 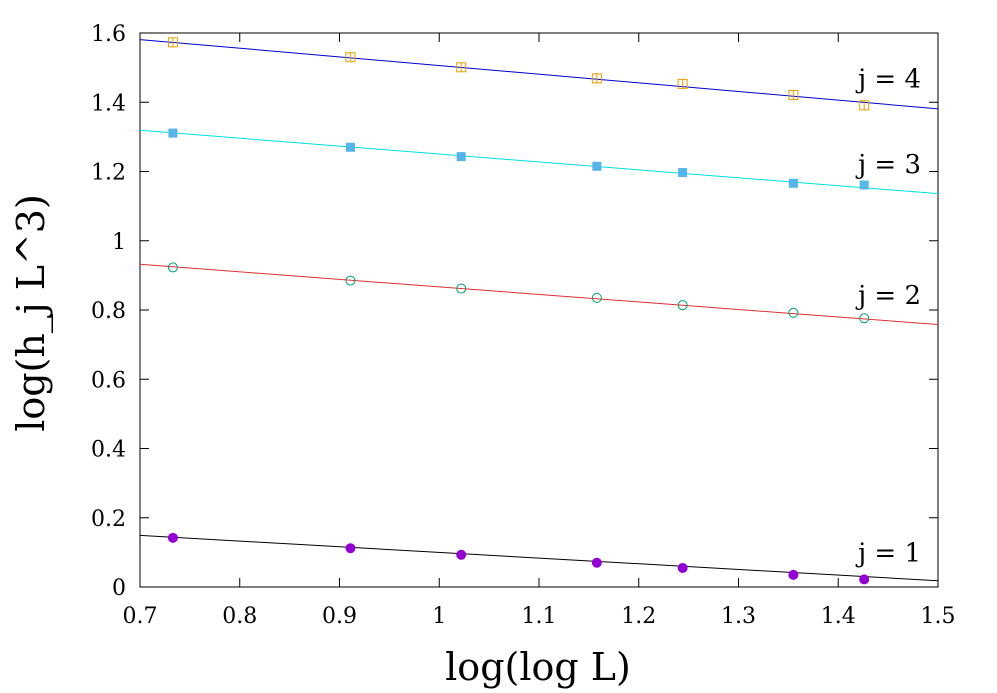 I want to click on y-tick-label: 0.4, so click(x=108, y=450).